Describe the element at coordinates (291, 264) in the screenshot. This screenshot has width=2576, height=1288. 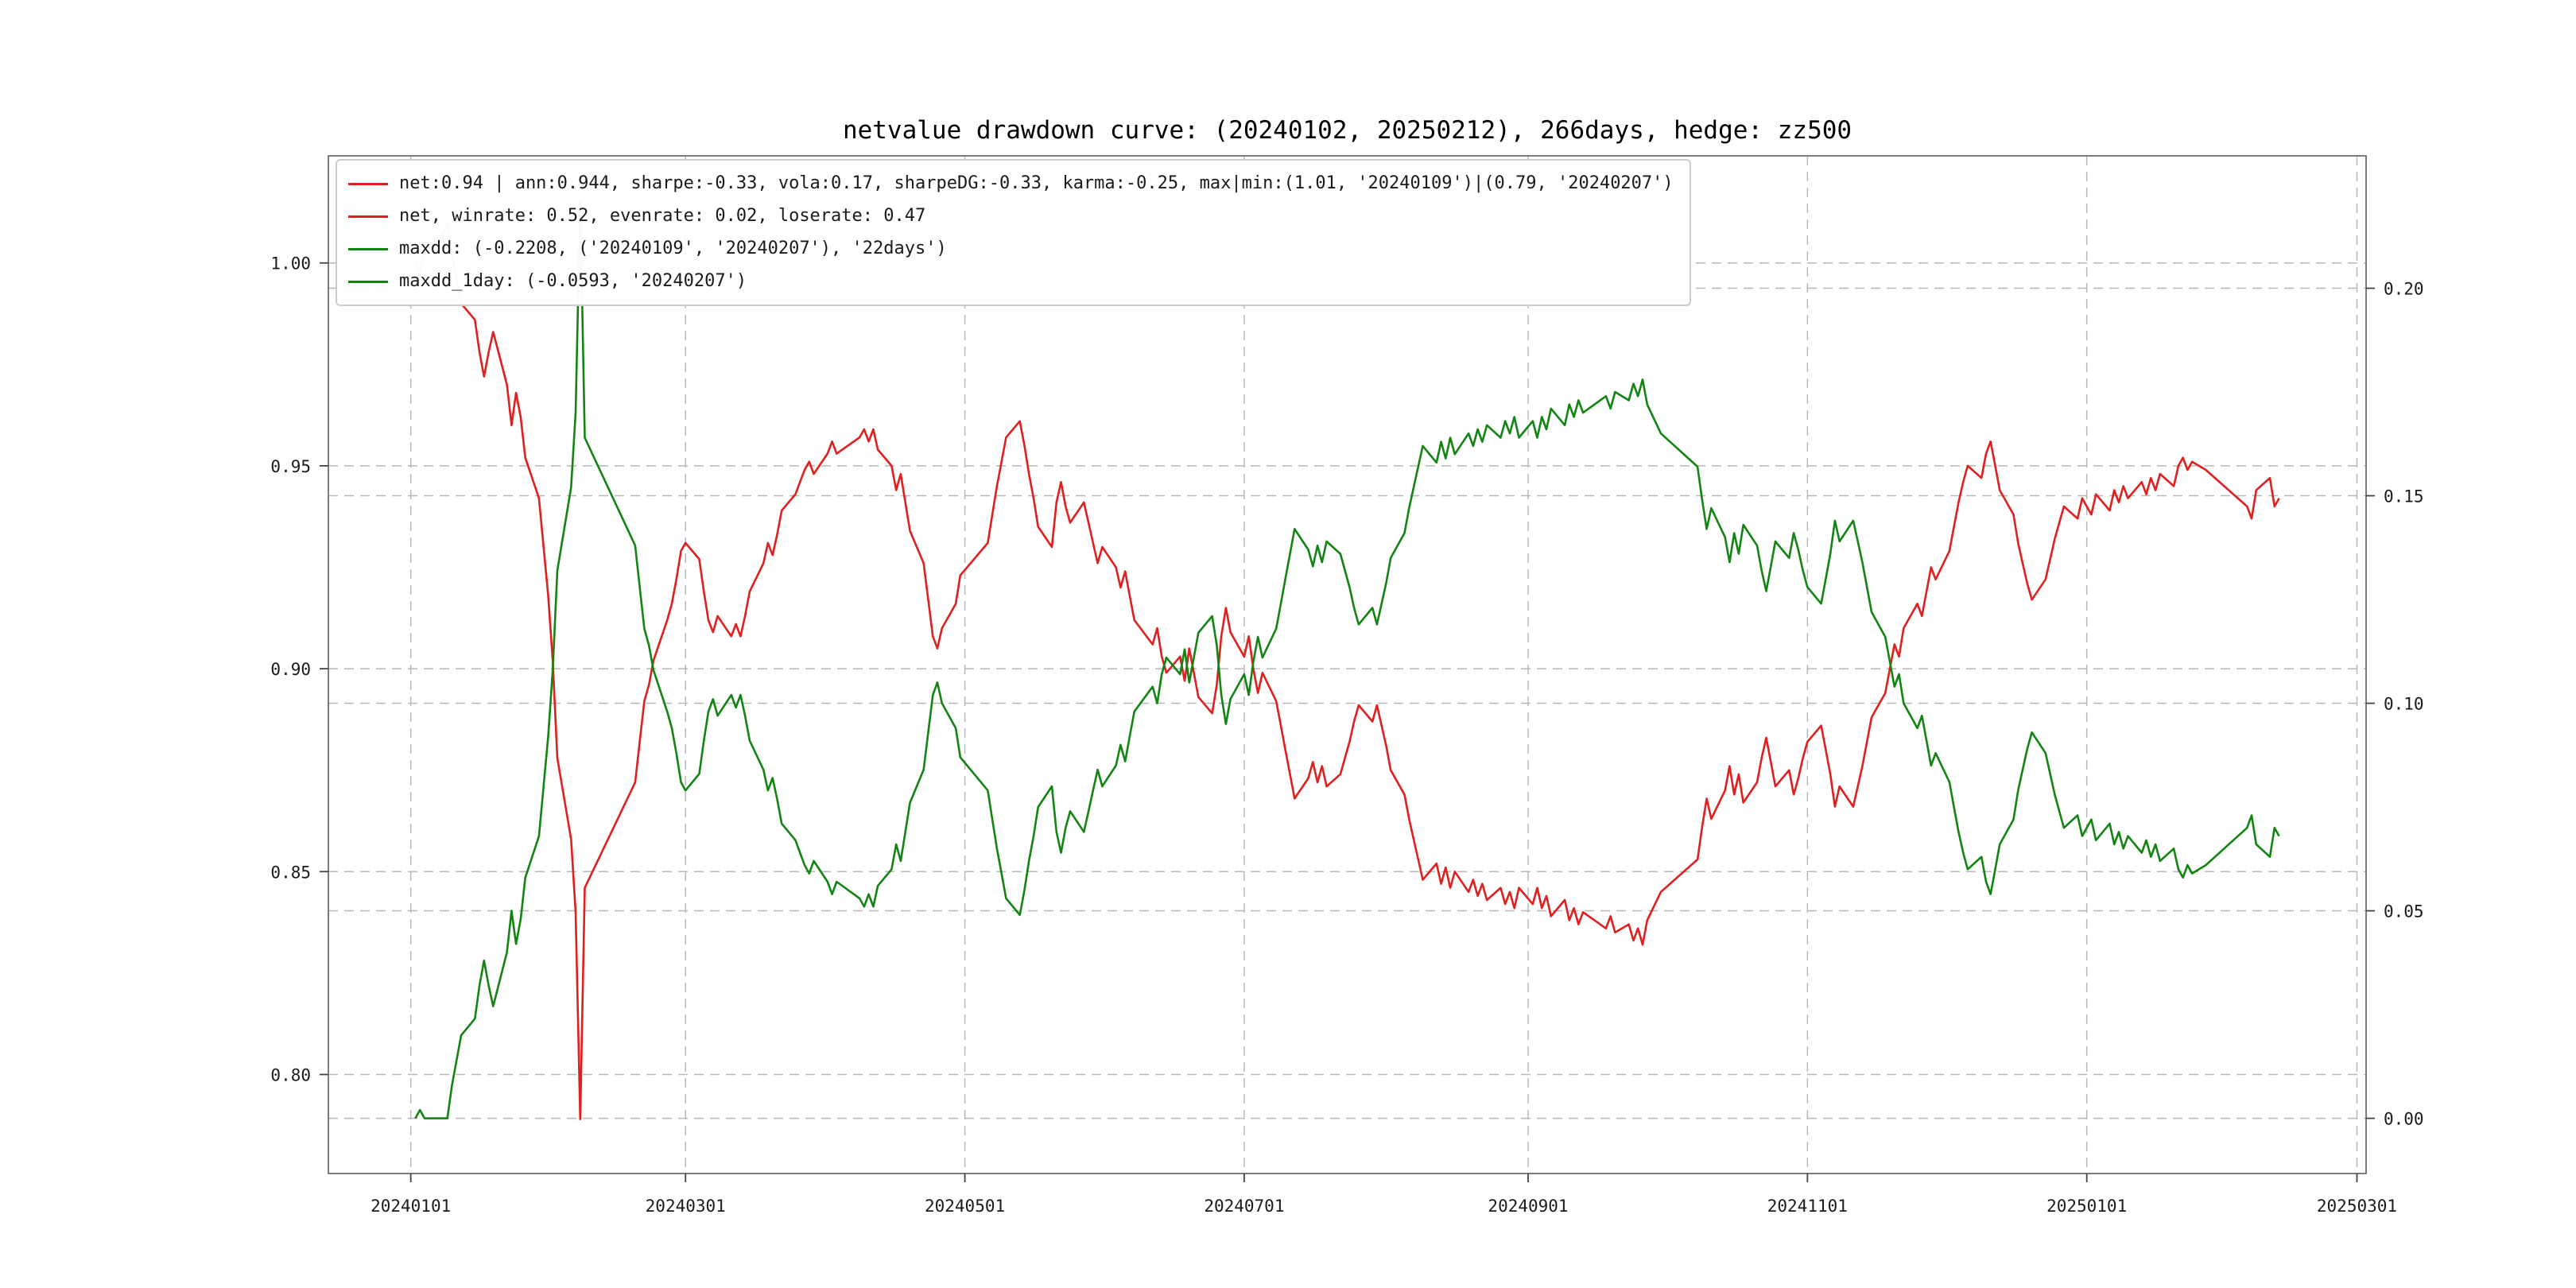
I see `y-left-tick-label: 1.00` at that location.